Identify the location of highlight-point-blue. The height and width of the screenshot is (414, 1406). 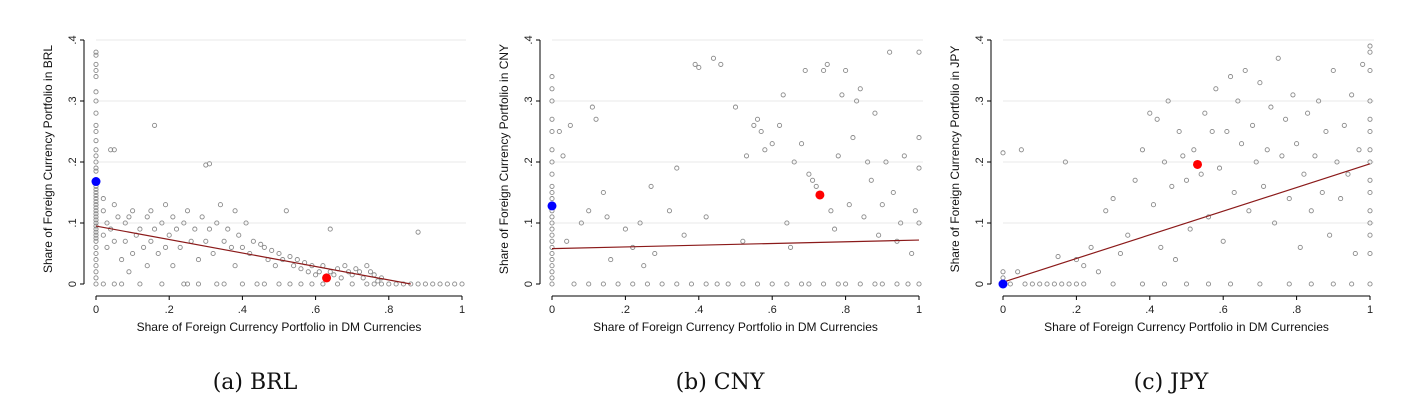
(552, 206).